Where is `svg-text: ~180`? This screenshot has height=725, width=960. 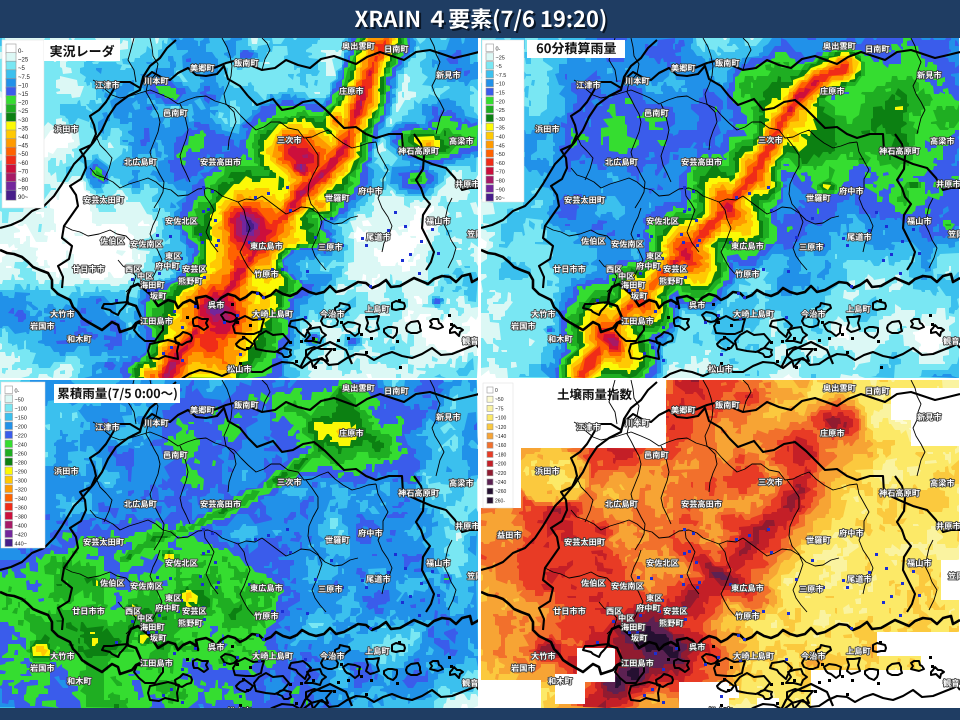 svg-text: ~180 is located at coordinates (500, 455).